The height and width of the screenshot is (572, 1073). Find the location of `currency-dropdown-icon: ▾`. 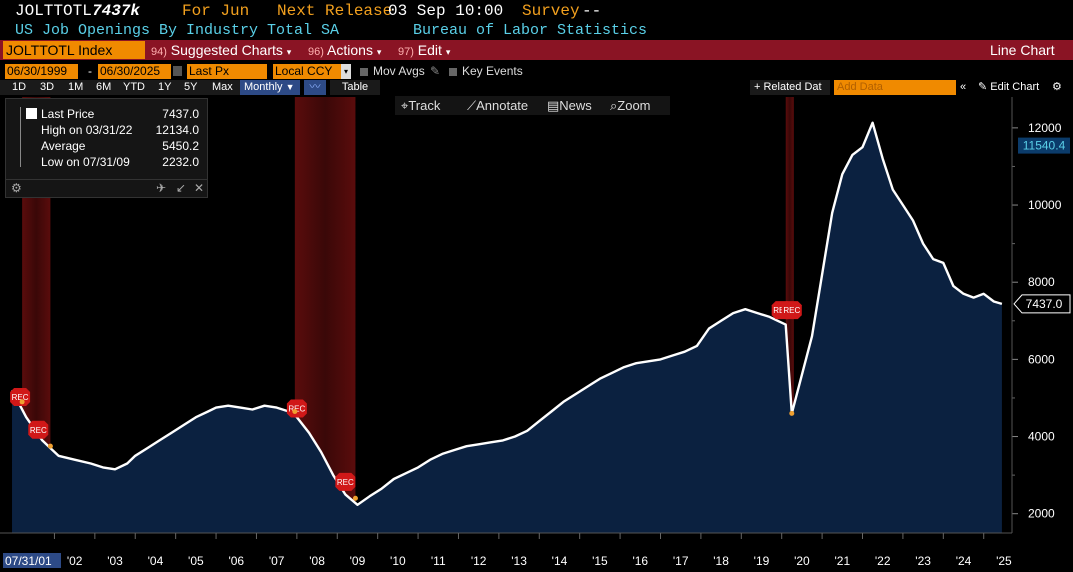

currency-dropdown-icon: ▾ is located at coordinates (346, 71).